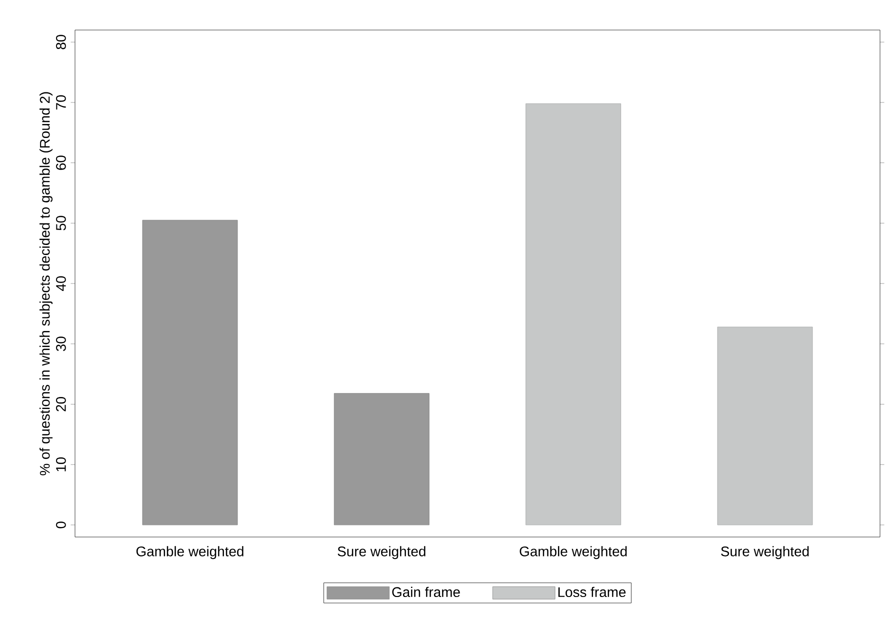  I want to click on y-axis-title: % of questions in which subjects decided to gamble (Round 2), so click(46, 284).